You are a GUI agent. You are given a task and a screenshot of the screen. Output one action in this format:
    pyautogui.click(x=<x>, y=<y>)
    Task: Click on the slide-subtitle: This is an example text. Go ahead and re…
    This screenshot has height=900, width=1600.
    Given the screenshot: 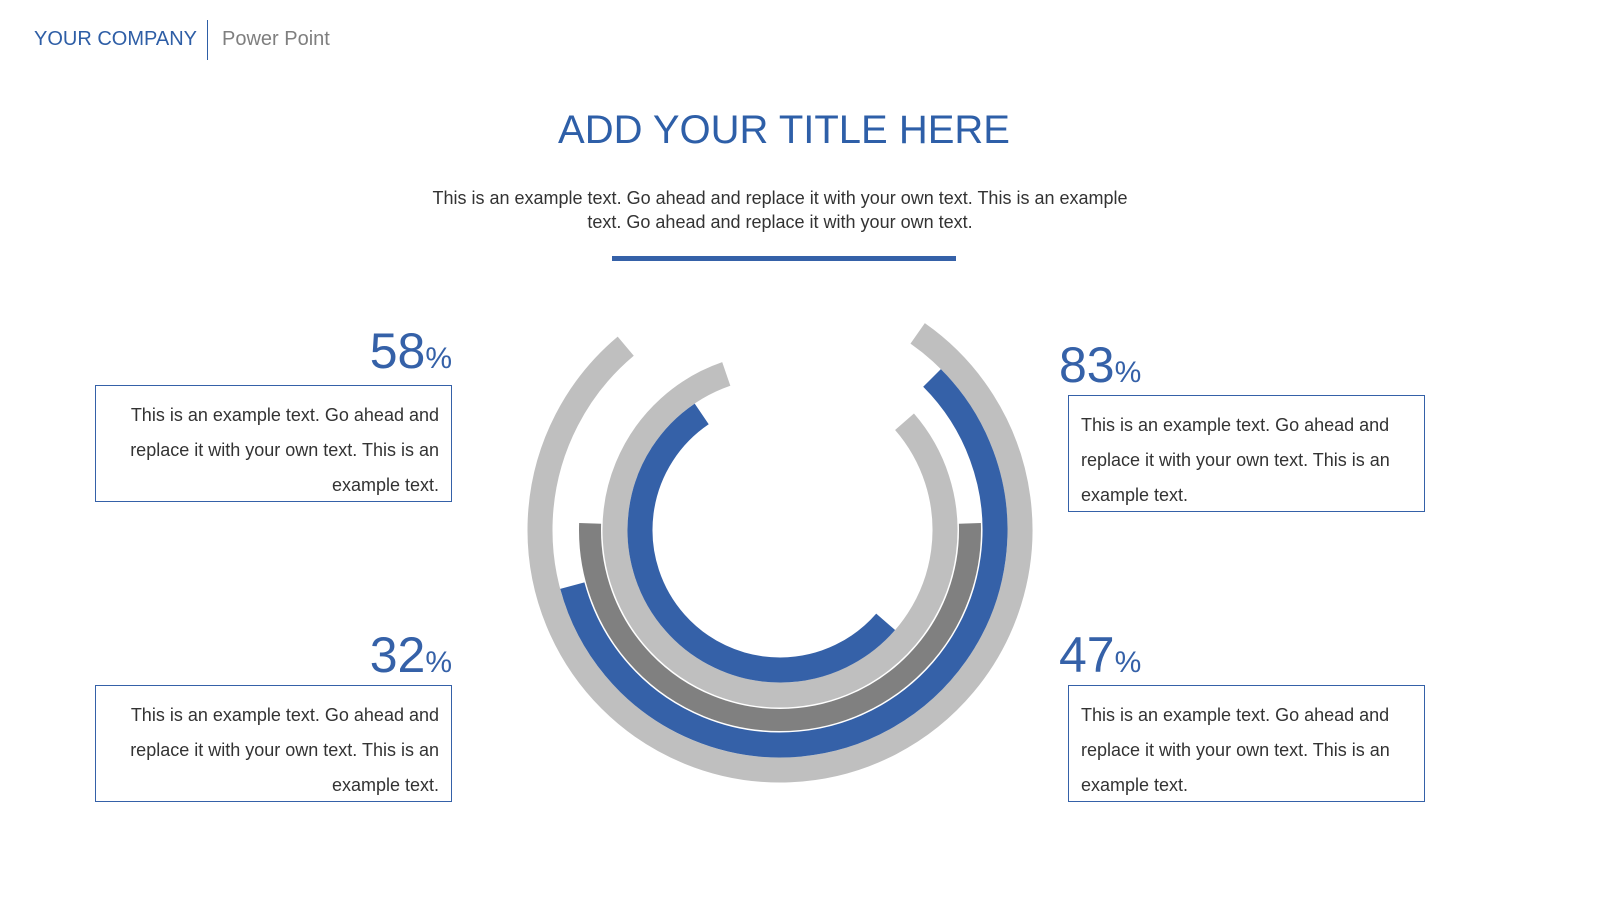 What is the action you would take?
    pyautogui.click(x=780, y=210)
    